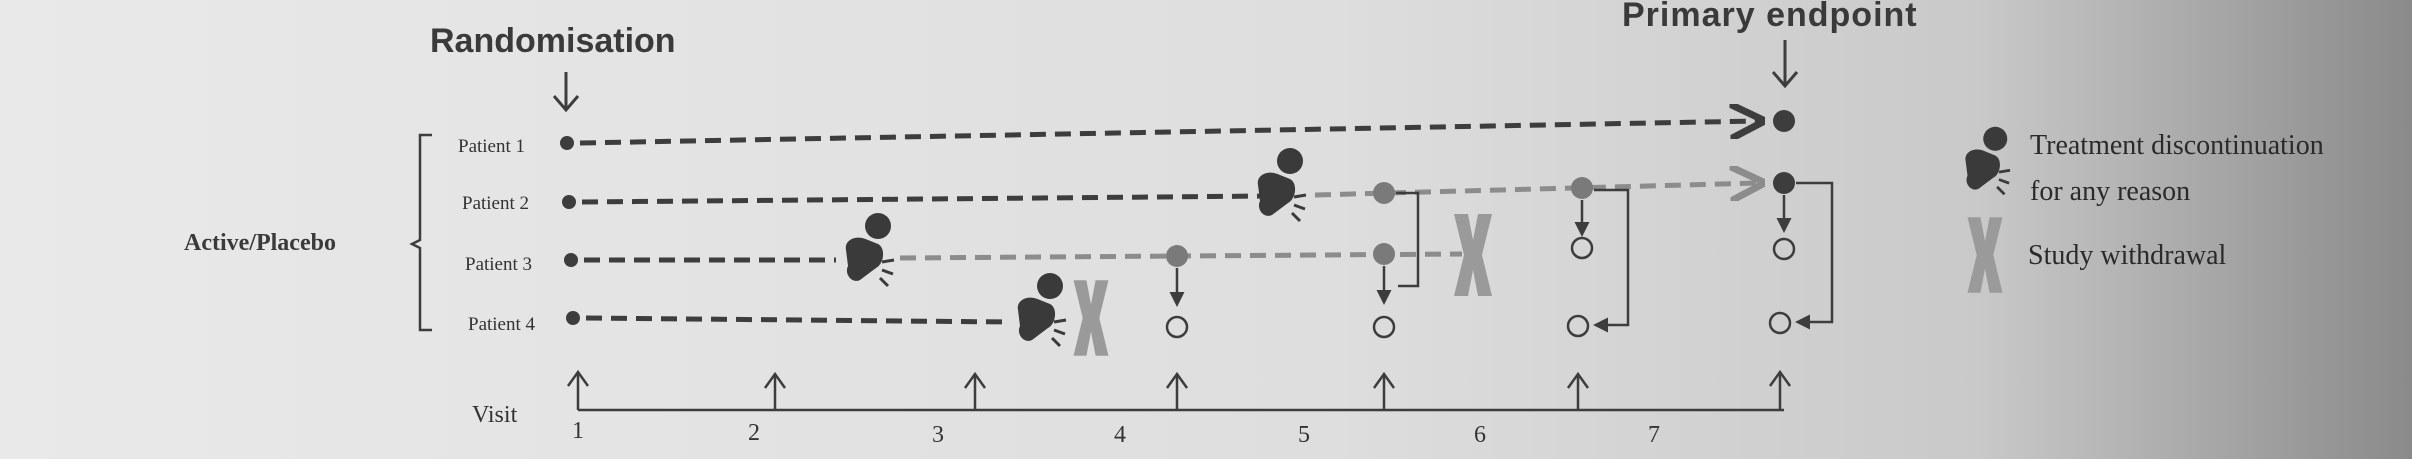  What do you see at coordinates (1499, 260) in the screenshot?
I see `follow-up-markers` at bounding box center [1499, 260].